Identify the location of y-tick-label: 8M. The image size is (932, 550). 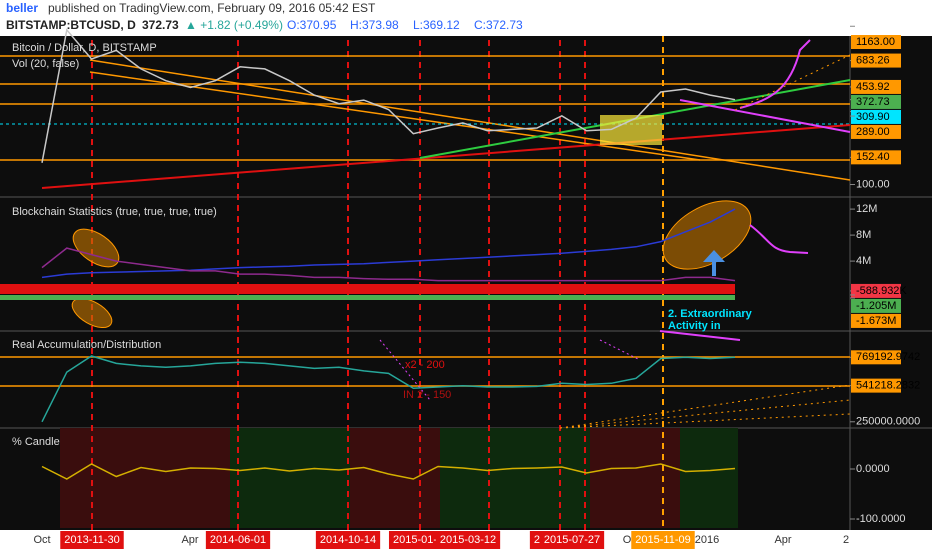
(863, 235).